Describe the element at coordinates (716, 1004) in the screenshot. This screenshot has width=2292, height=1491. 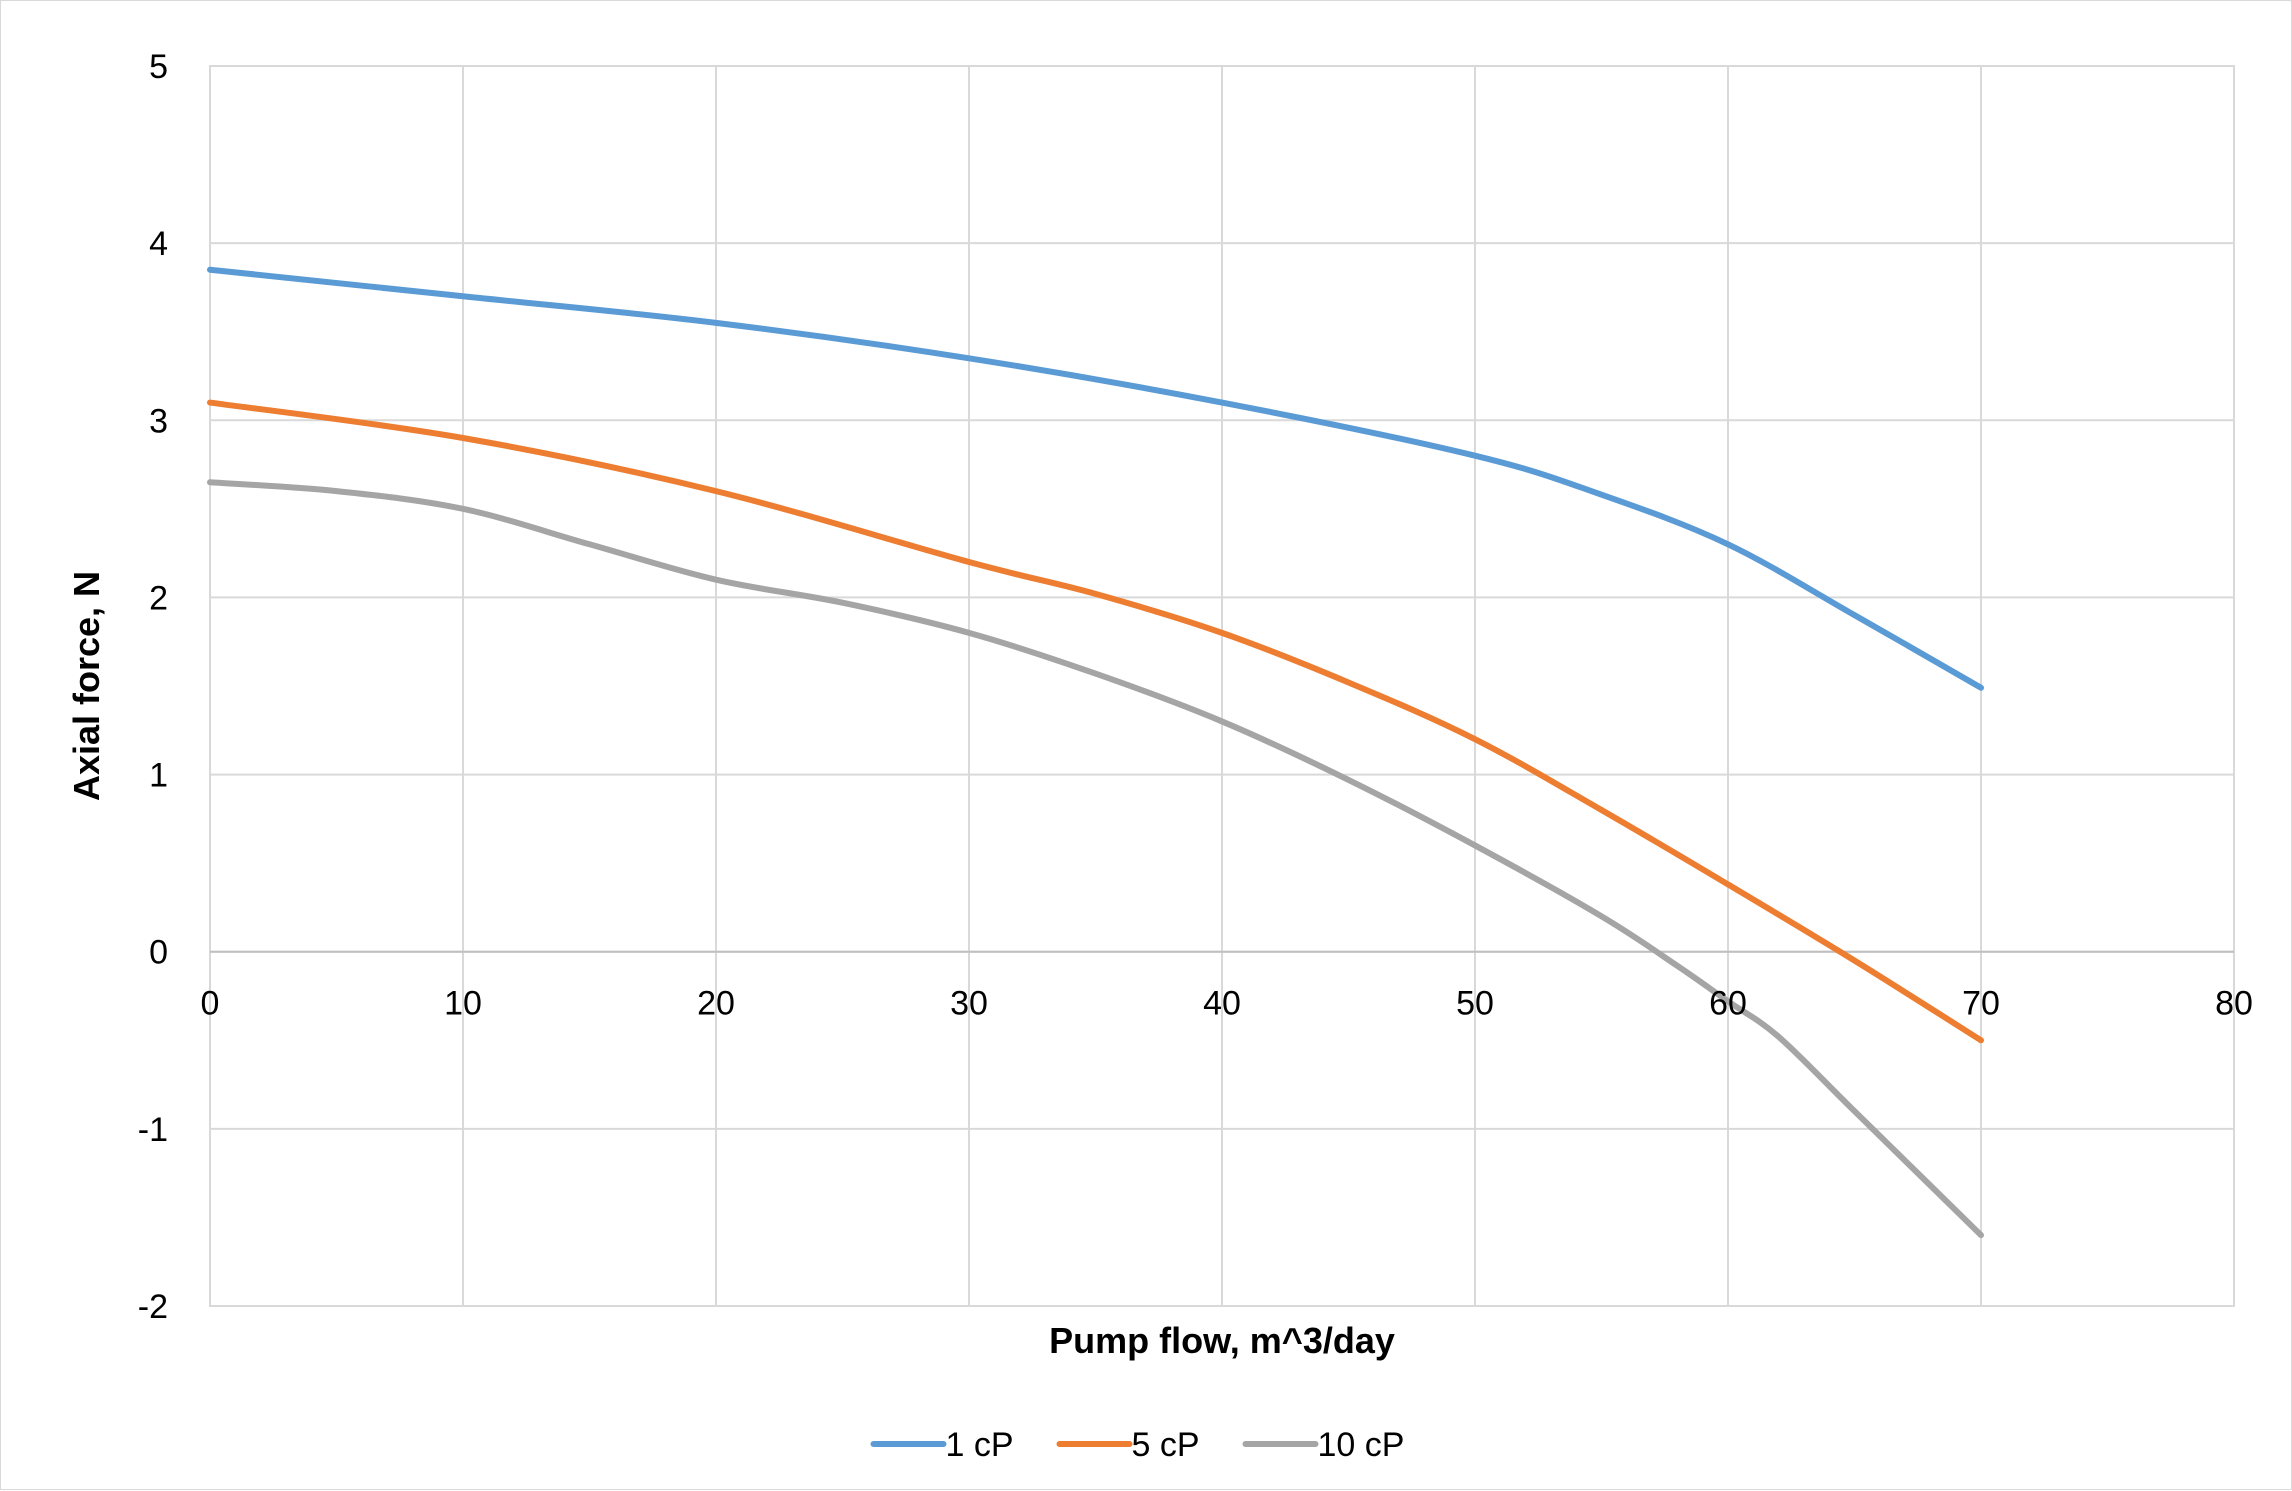
I see `x-tick-label: 20` at that location.